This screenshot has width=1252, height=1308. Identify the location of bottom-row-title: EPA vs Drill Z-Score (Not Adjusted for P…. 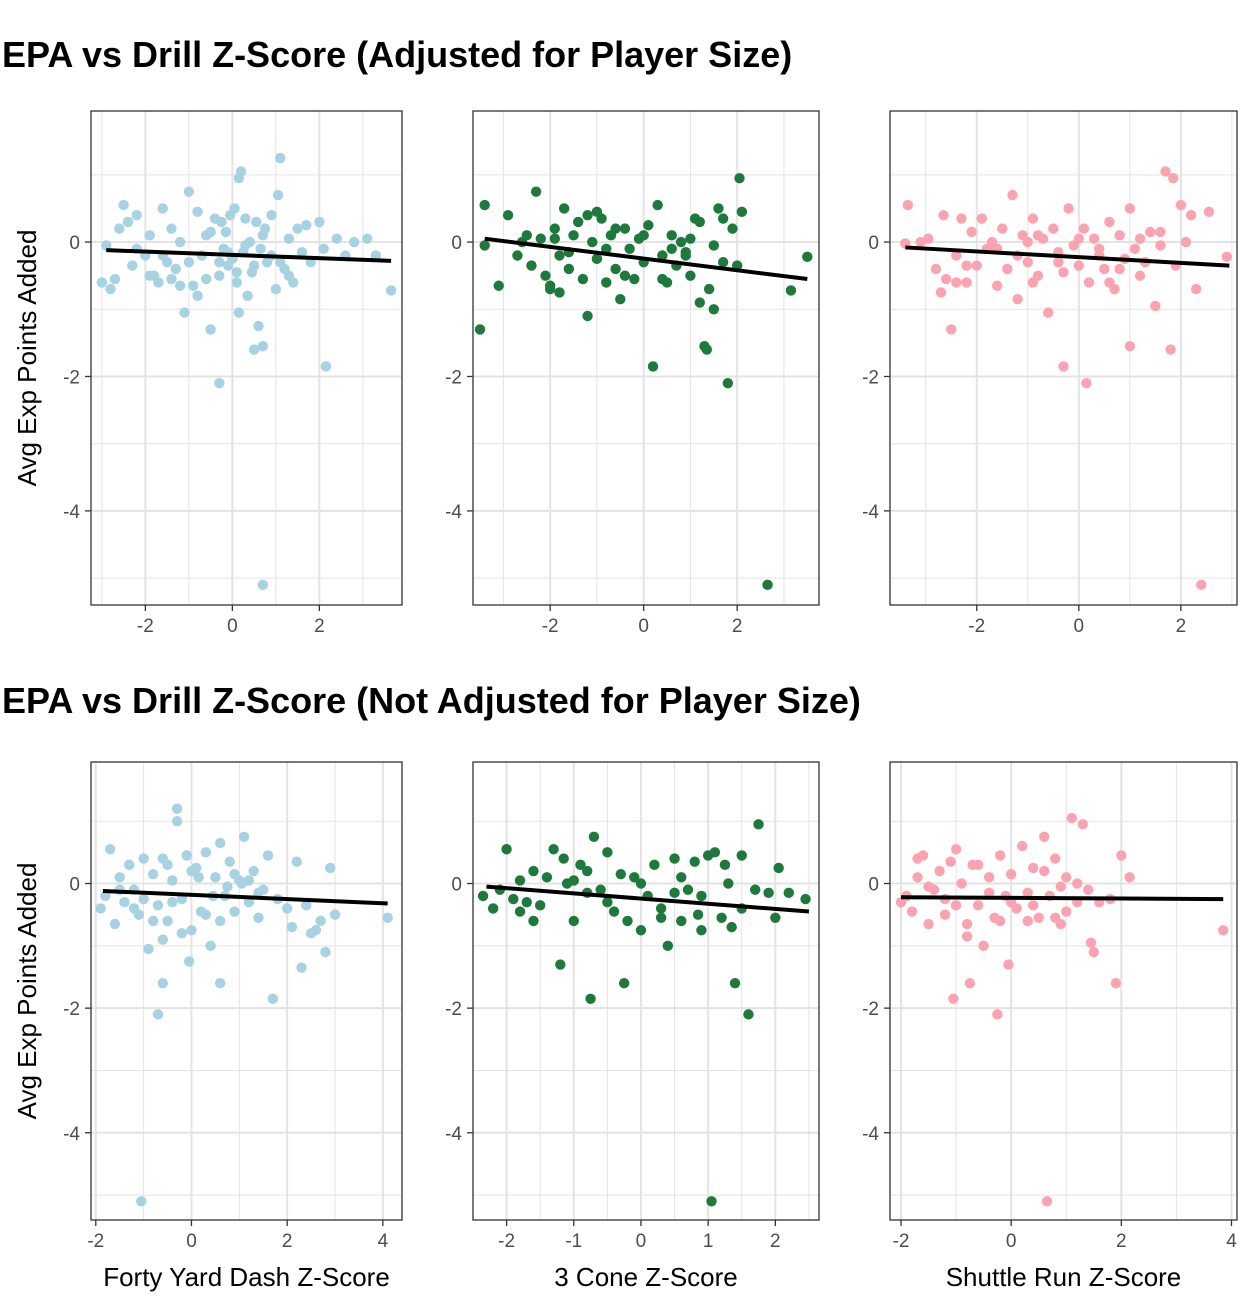
(431, 700).